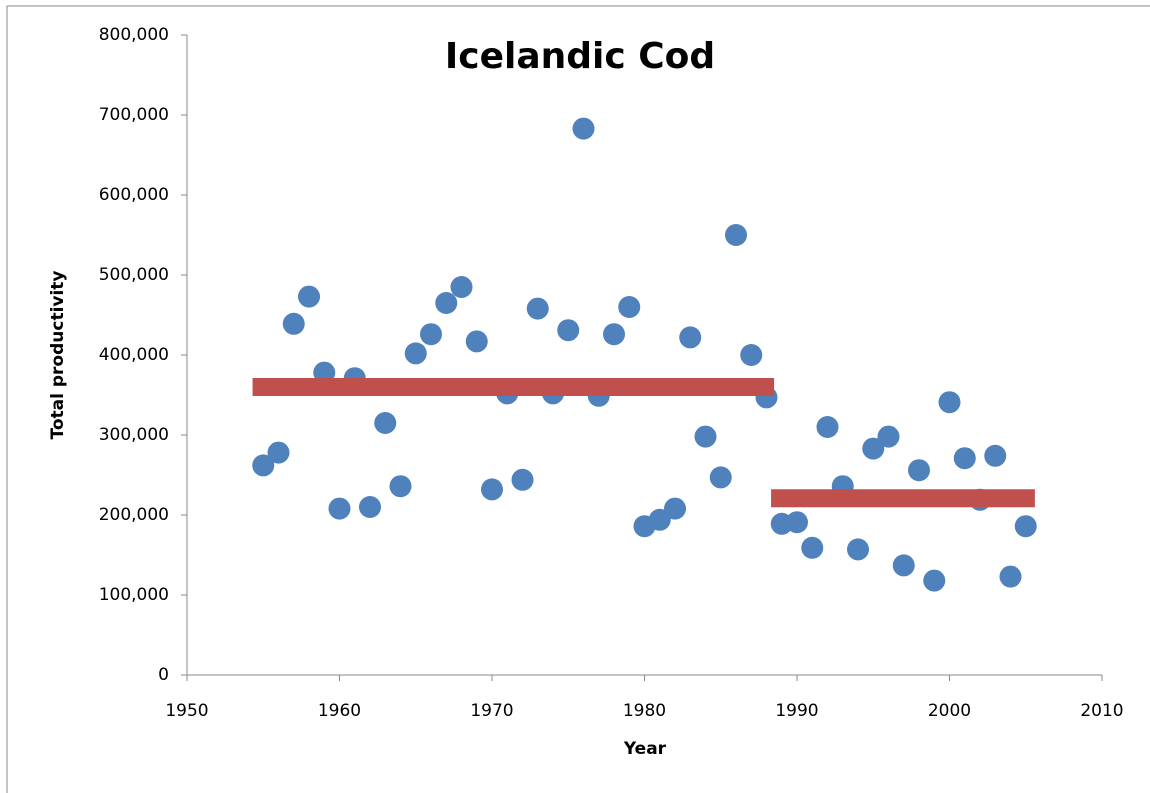 The width and height of the screenshot is (1150, 793). What do you see at coordinates (134, 515) in the screenshot?
I see `y-tick-label: 200,000` at bounding box center [134, 515].